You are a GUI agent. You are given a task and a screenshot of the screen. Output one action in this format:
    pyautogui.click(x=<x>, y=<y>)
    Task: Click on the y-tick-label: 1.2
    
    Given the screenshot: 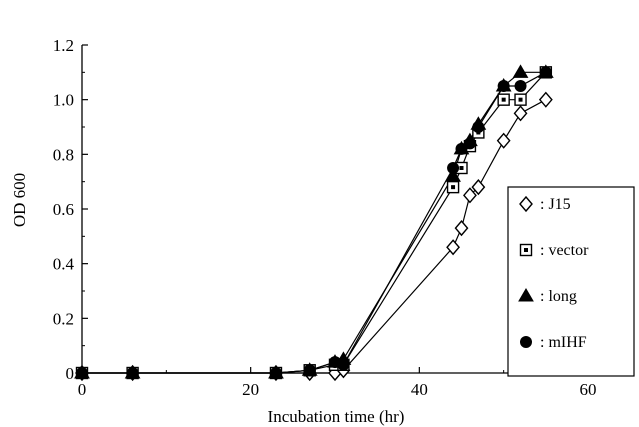 What is the action you would take?
    pyautogui.click(x=63, y=45)
    